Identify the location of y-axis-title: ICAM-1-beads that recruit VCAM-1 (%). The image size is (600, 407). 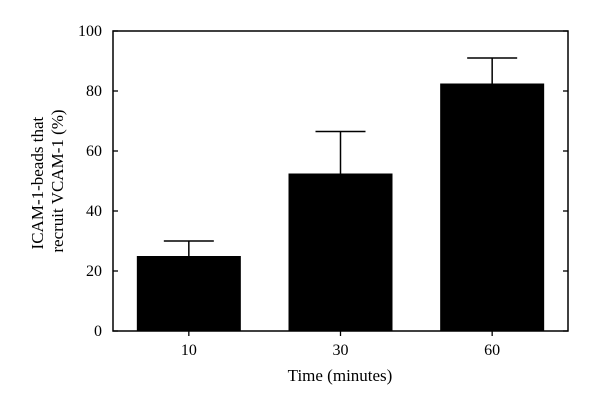
(47, 180).